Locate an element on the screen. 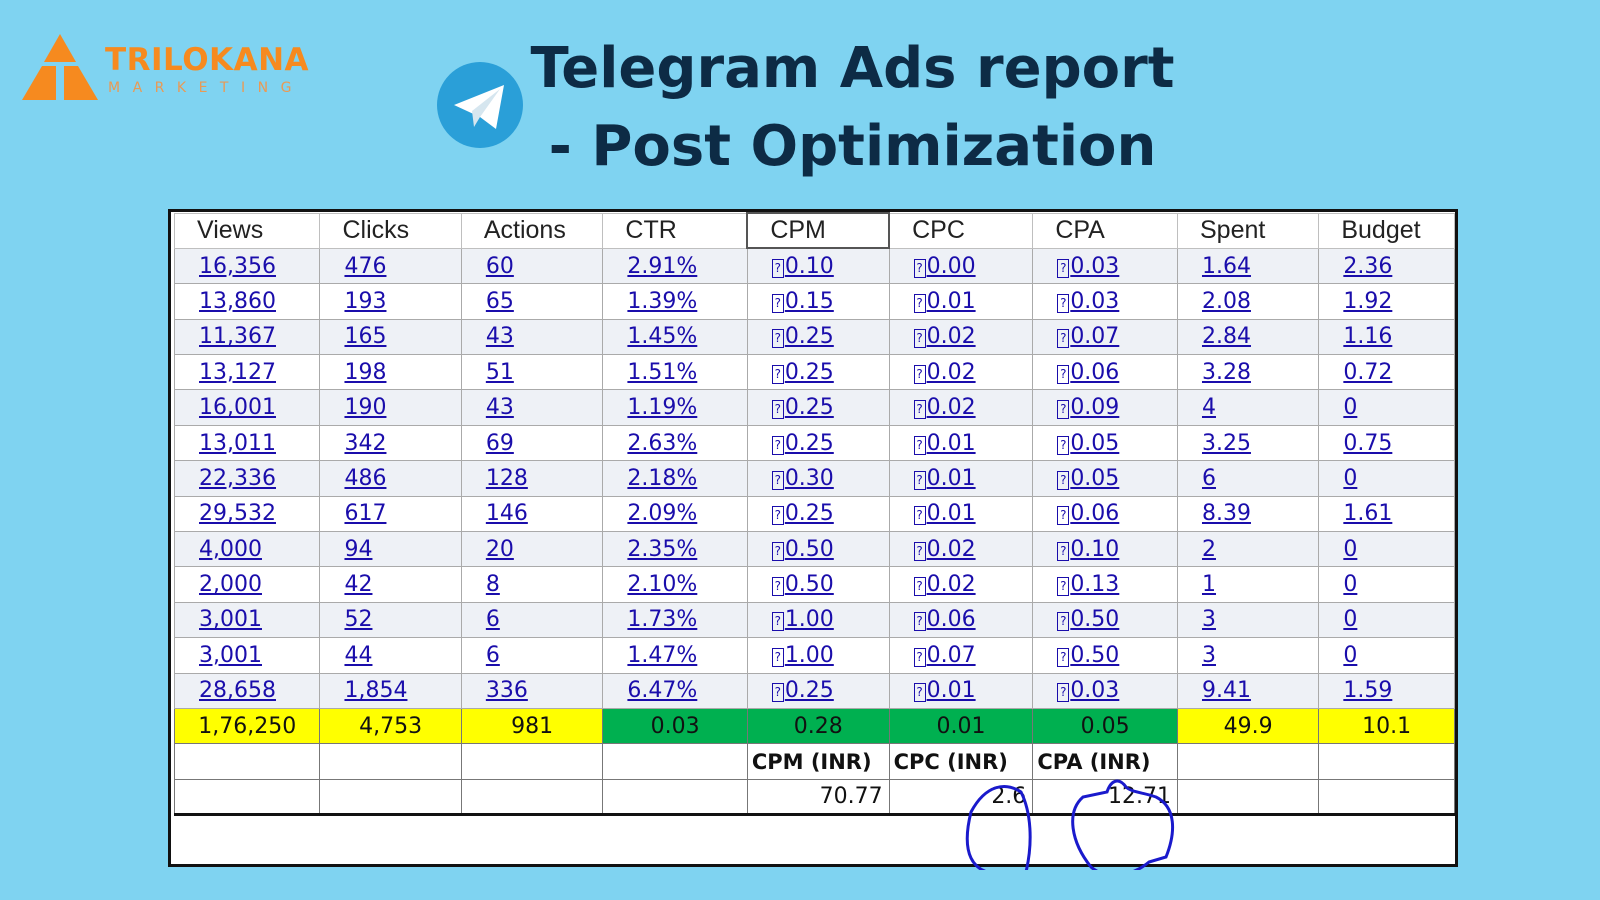 Image resolution: width=1600 pixels, height=900 pixels. cell-link: 2 is located at coordinates (1208, 549).